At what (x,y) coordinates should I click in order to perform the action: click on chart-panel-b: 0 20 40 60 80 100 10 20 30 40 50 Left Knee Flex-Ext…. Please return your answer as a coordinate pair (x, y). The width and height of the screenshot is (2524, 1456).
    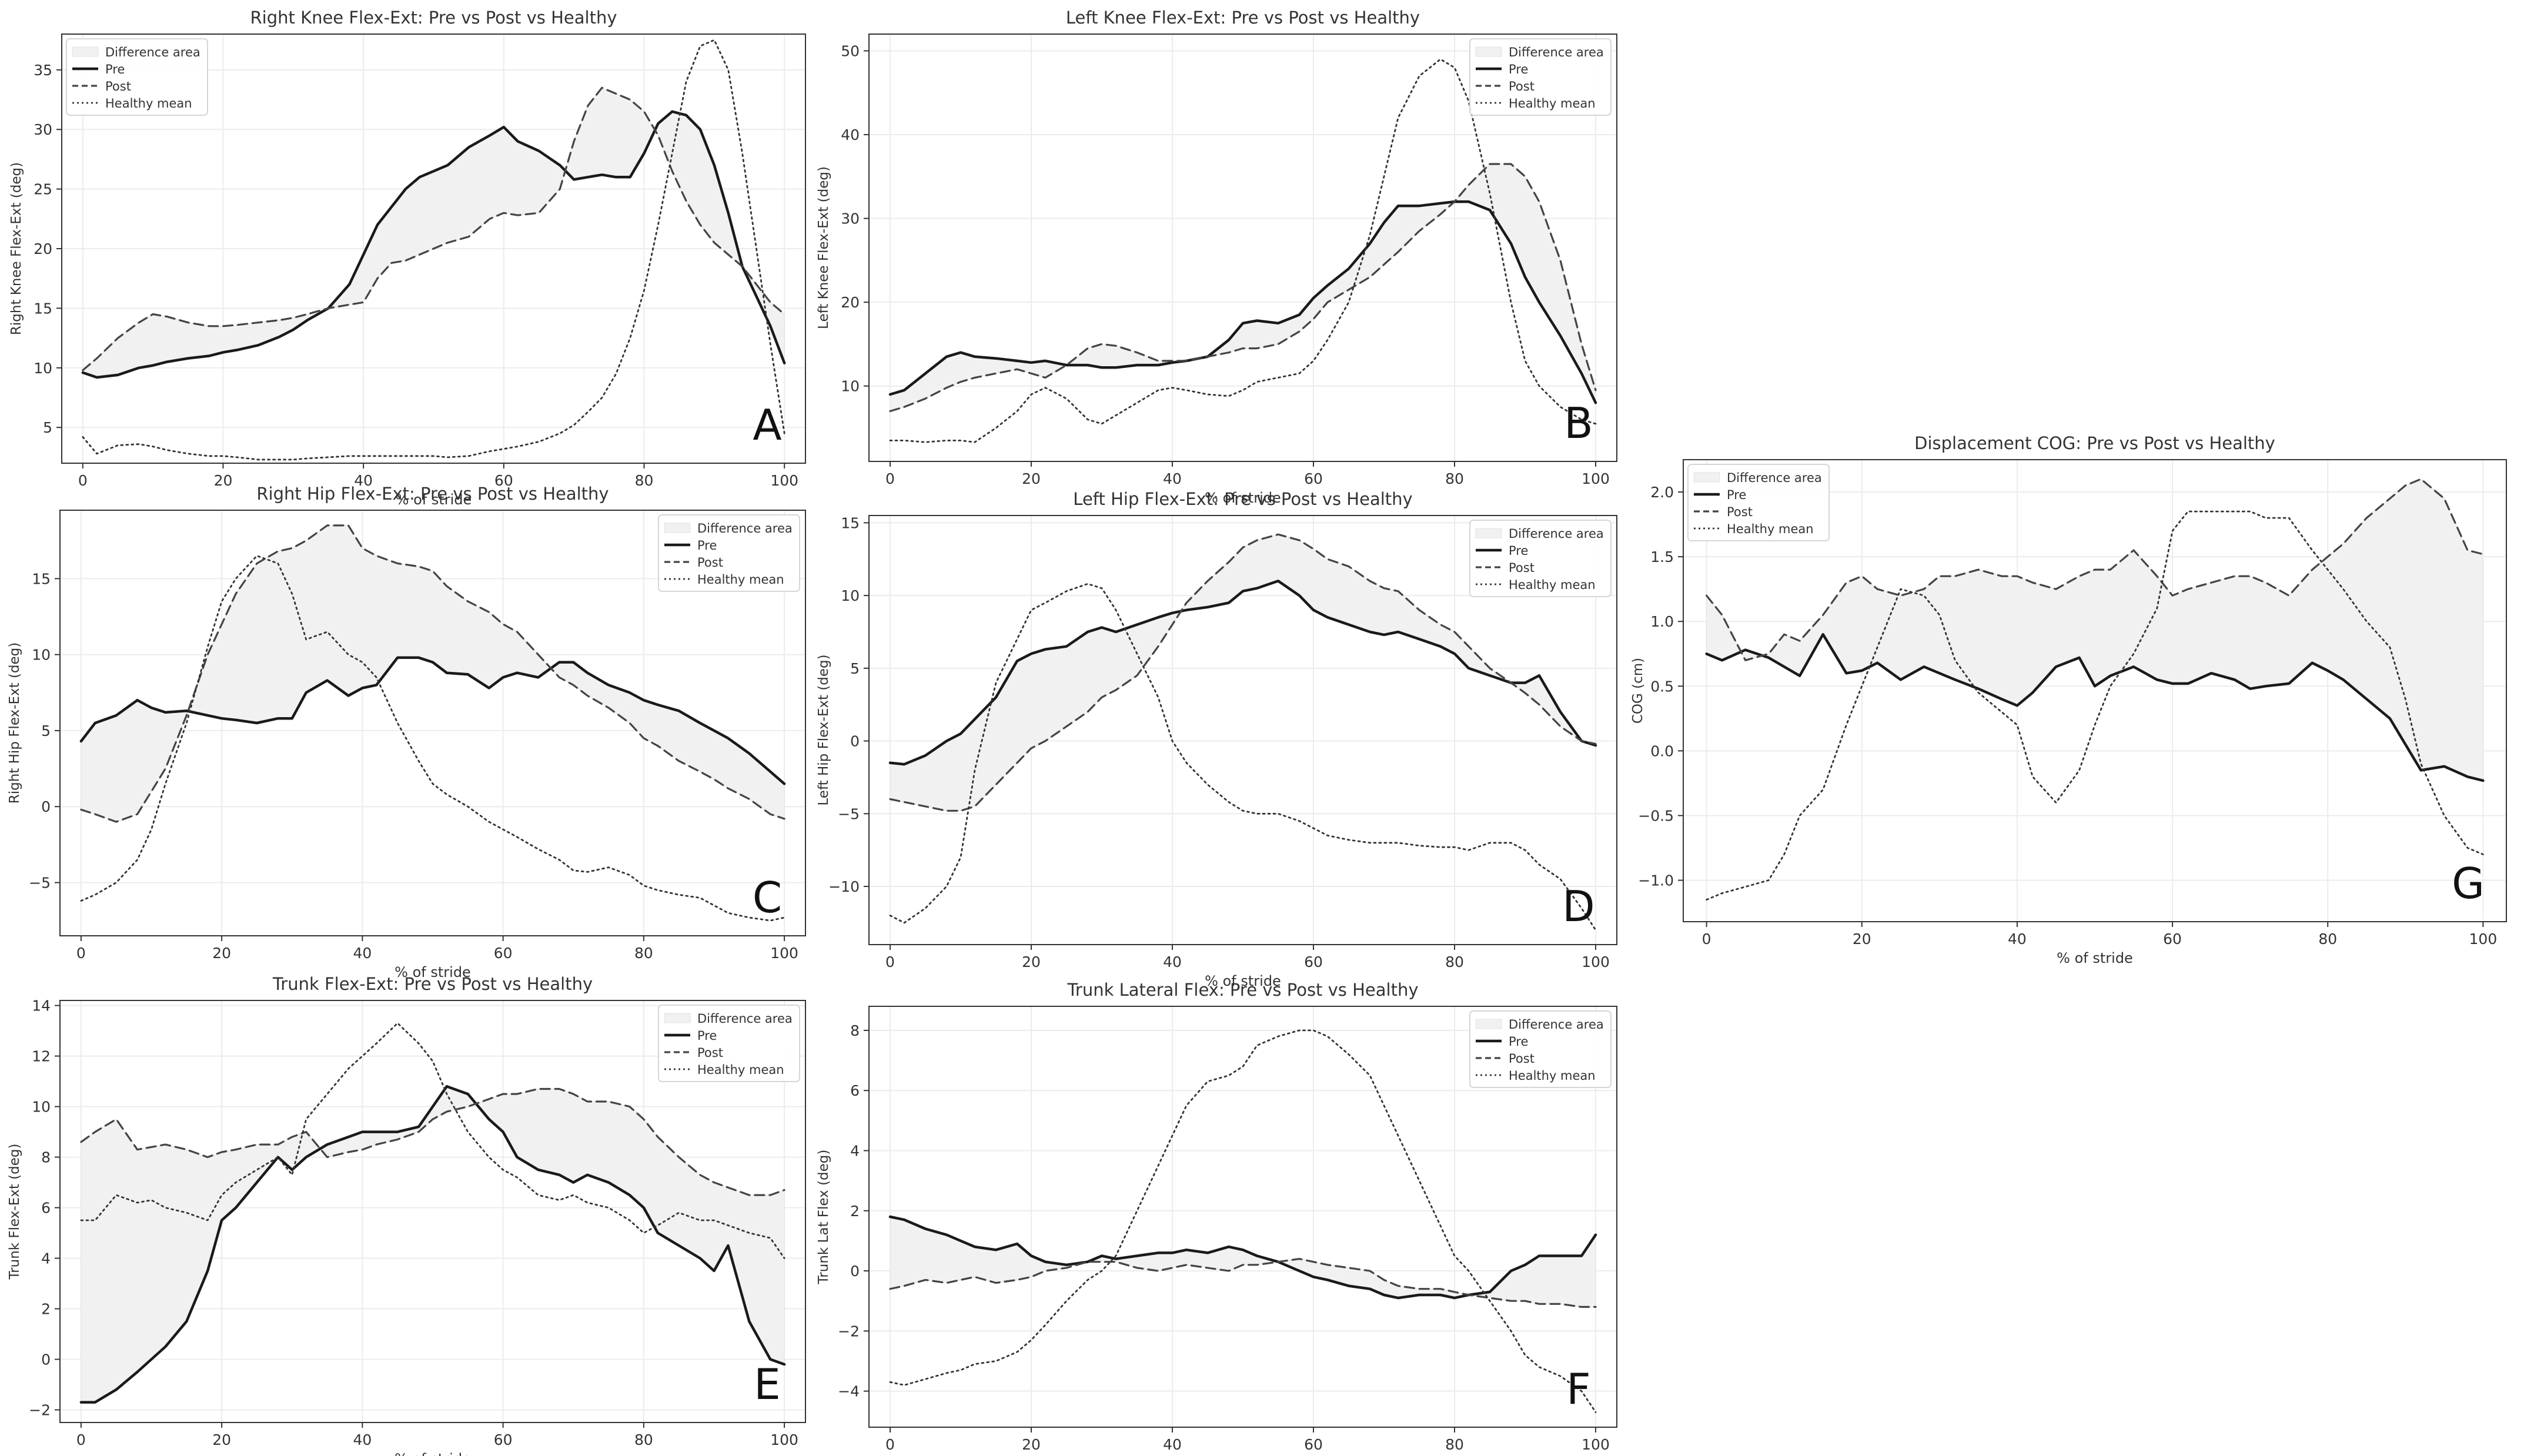
    Looking at the image, I should click on (1216, 257).